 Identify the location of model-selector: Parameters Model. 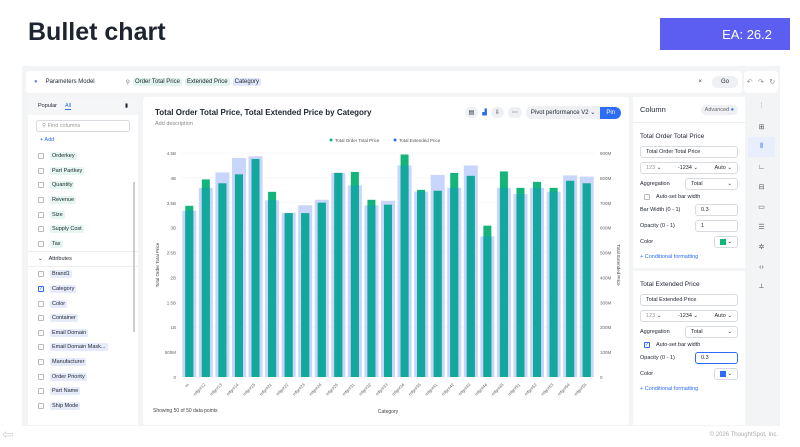
(70, 82).